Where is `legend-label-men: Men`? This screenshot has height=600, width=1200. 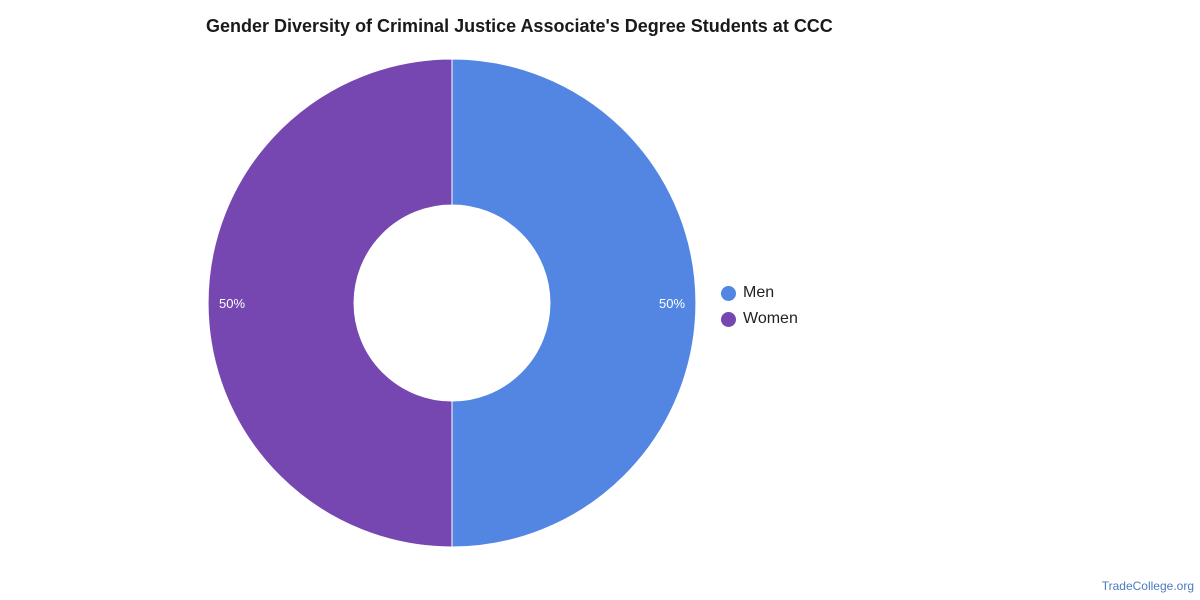
legend-label-men: Men is located at coordinates (759, 292).